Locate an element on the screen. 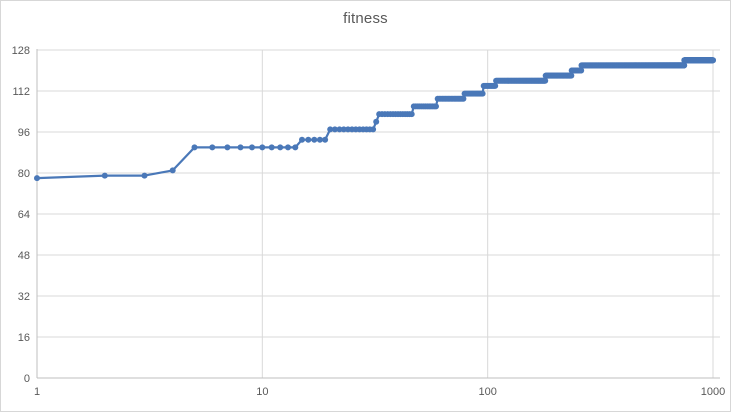 The width and height of the screenshot is (731, 412). x-axis-tick-label: 1000 is located at coordinates (713, 392).